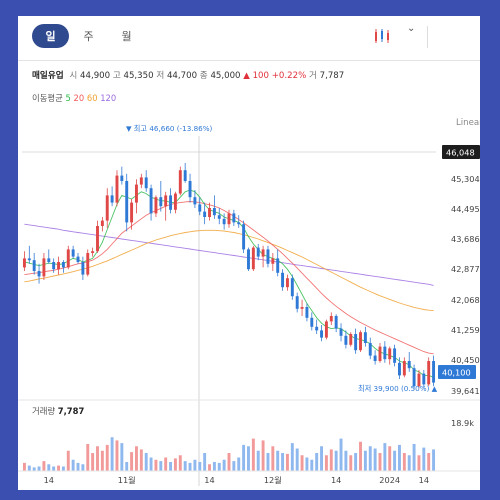  I want to click on last-price-badge, so click(457, 372).